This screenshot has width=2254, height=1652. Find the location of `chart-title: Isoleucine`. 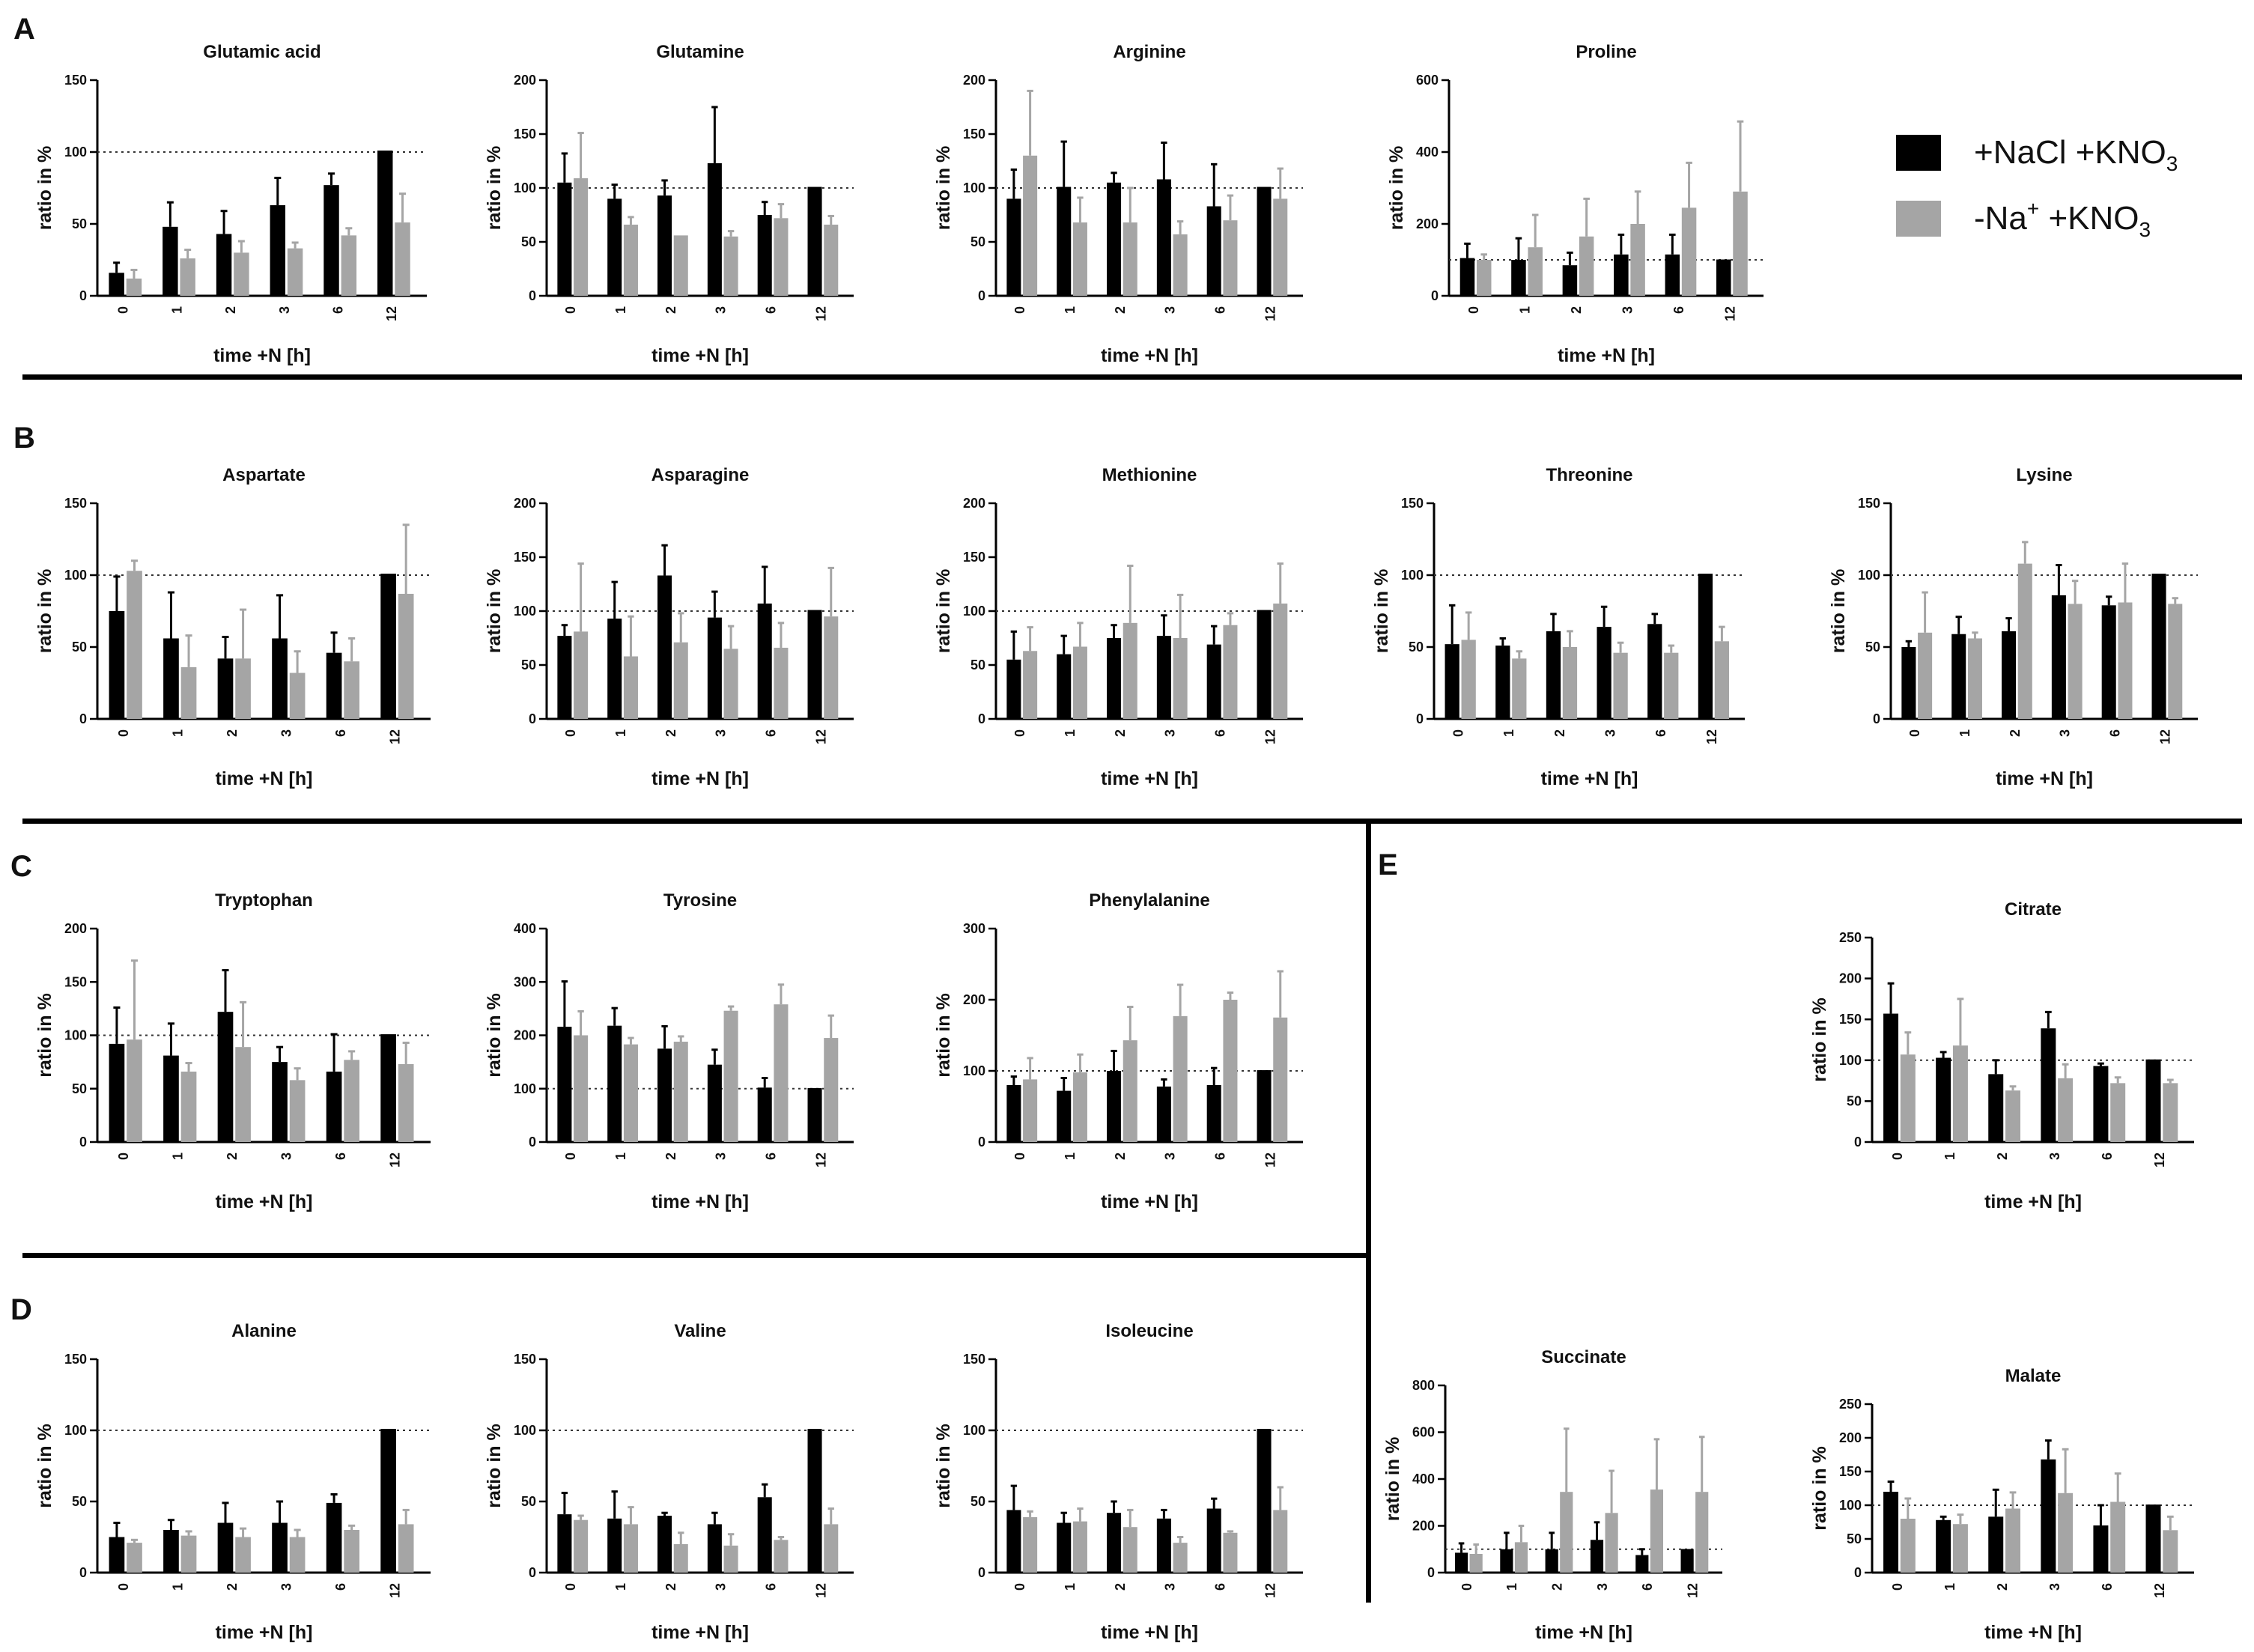

chart-title: Isoleucine is located at coordinates (1149, 1331).